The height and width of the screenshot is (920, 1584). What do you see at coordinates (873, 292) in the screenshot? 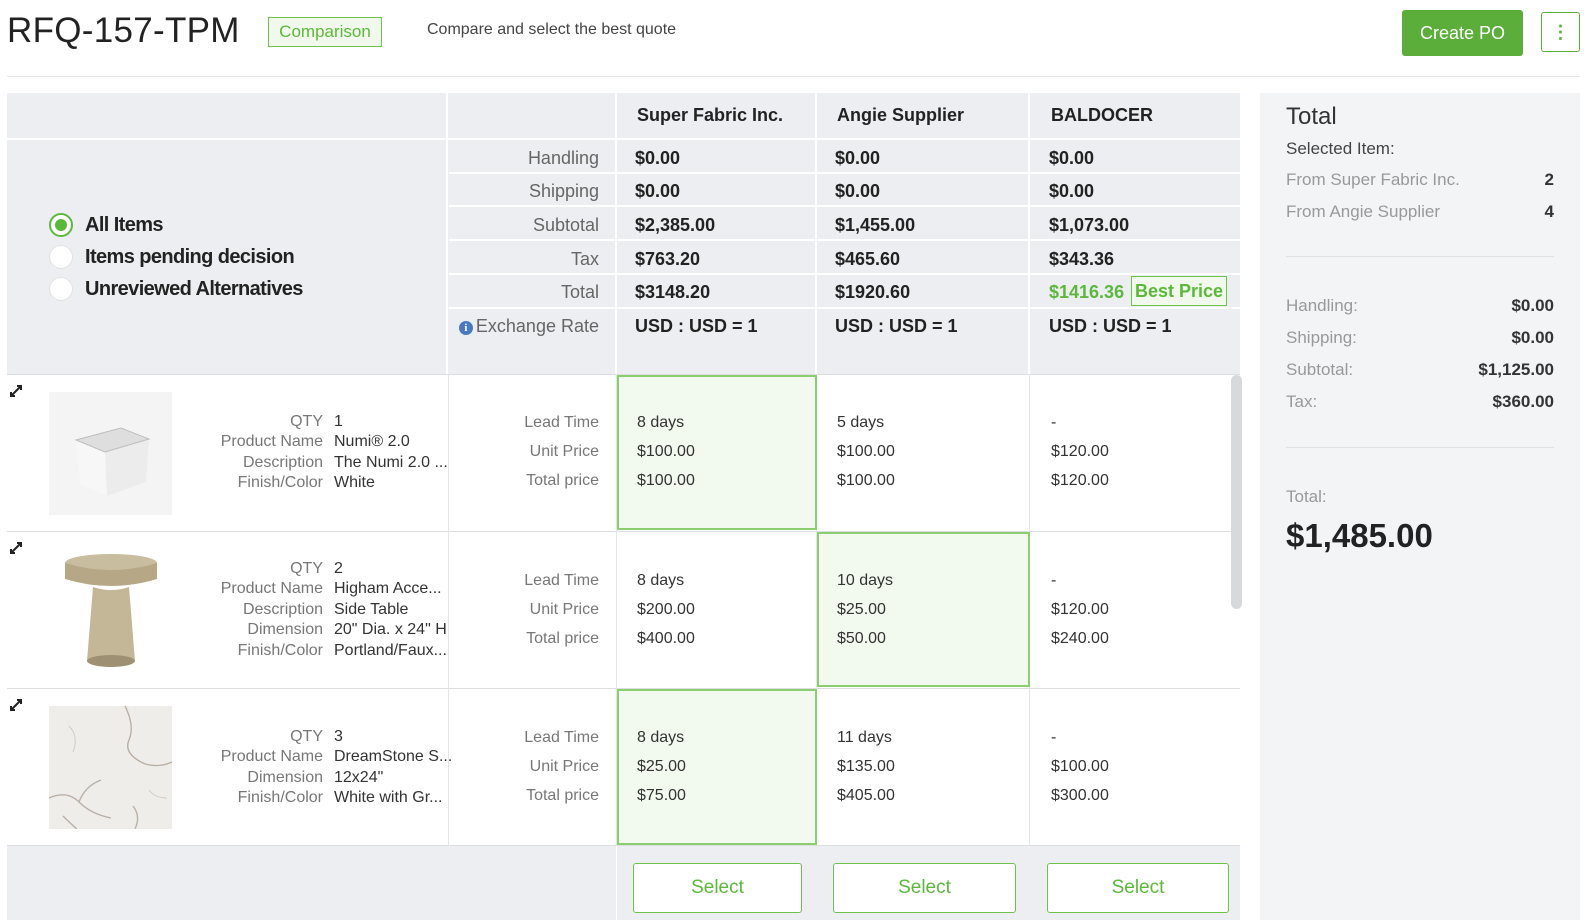
I see `angie-total: $1920.60` at bounding box center [873, 292].